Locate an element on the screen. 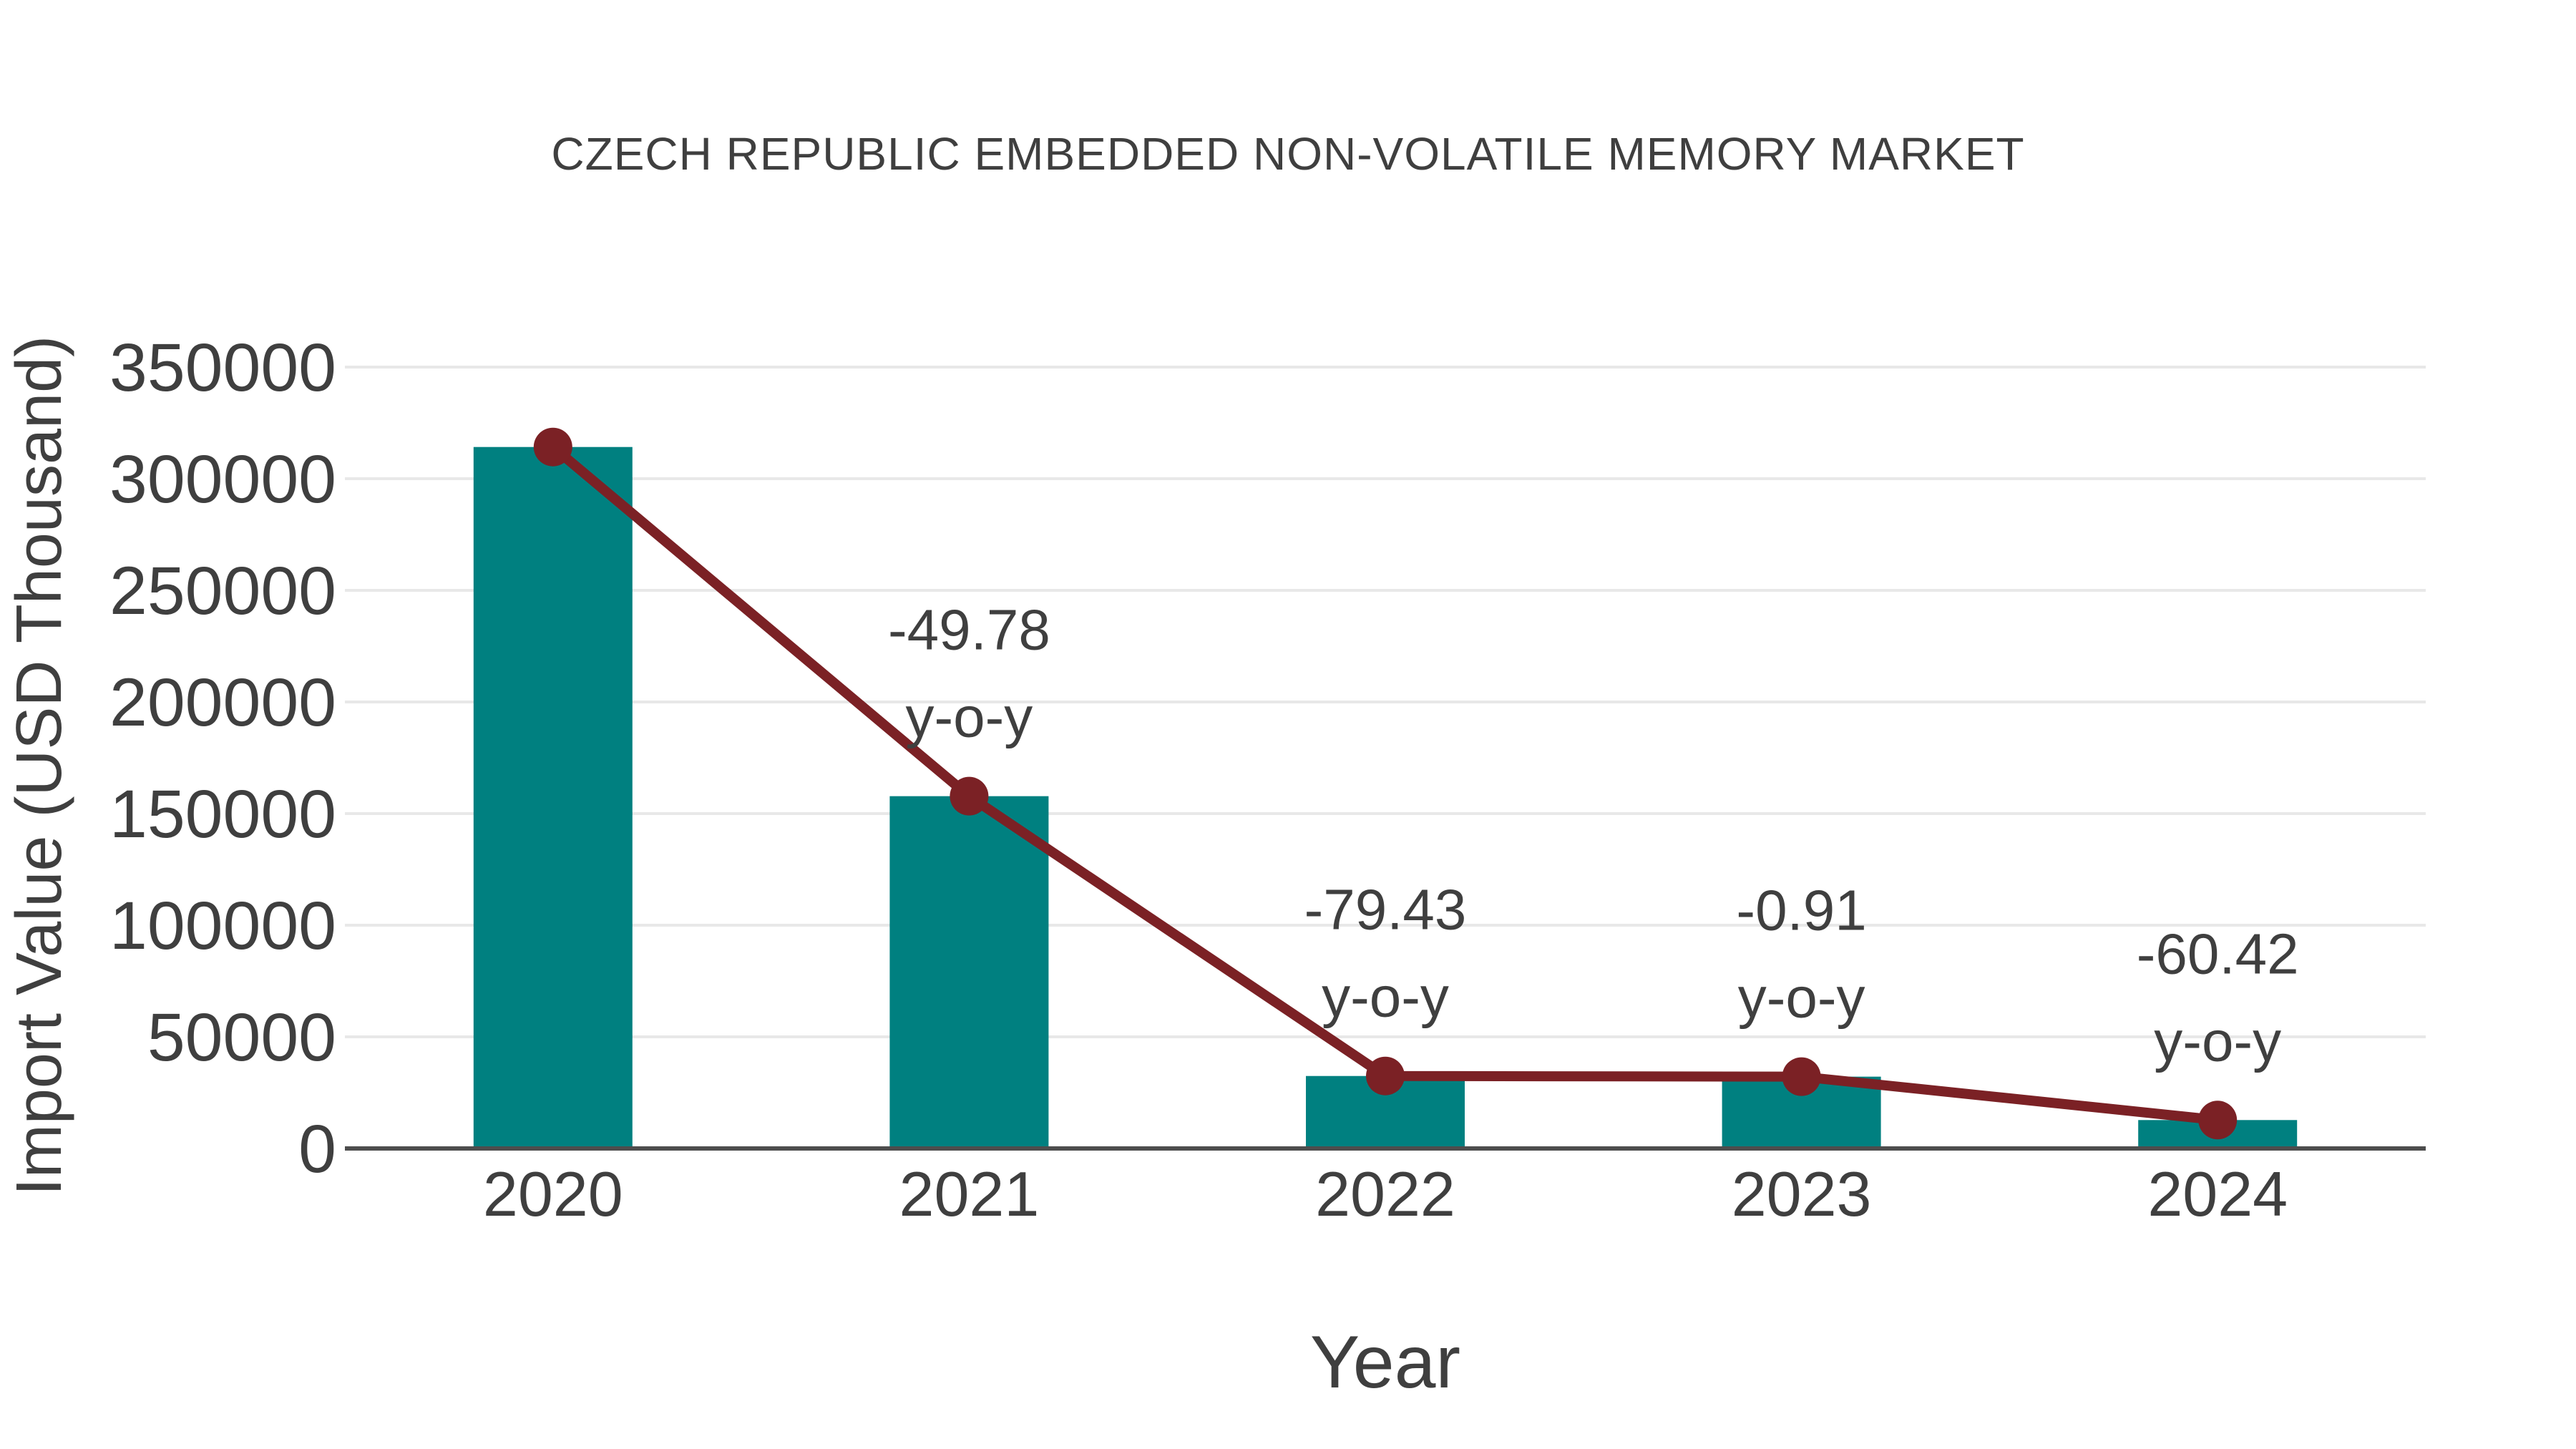 The height and width of the screenshot is (1449, 2576). bar-2021 is located at coordinates (969, 972).